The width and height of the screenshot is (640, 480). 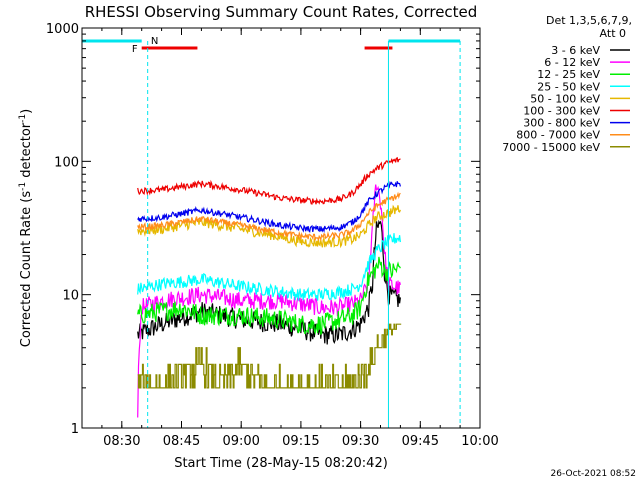 I want to click on x-tick-label: 08:45, so click(x=181, y=441).